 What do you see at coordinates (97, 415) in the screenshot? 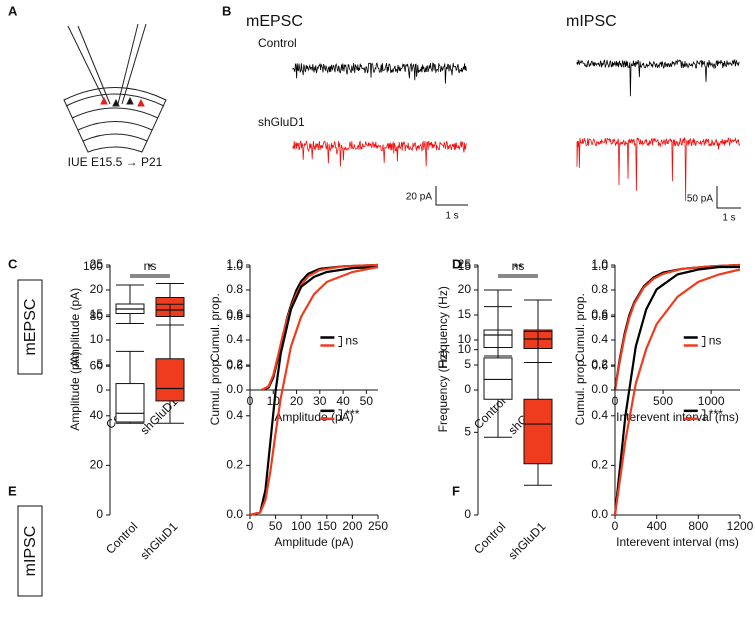
I see `y-tick-label: 40` at bounding box center [97, 415].